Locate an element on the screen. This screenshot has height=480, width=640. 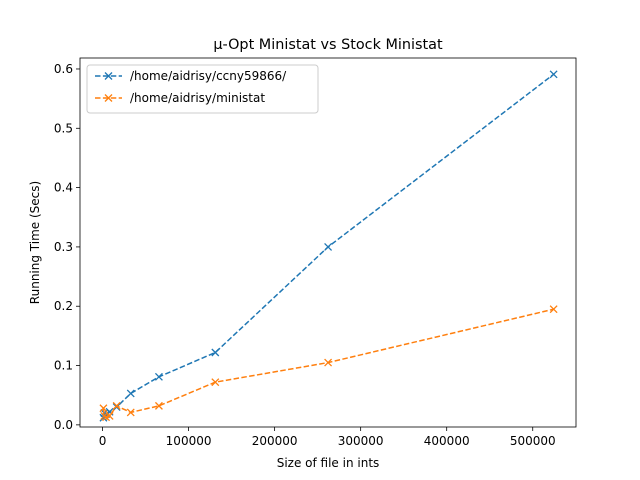
y-tick-label: 0.0 is located at coordinates (63, 425).